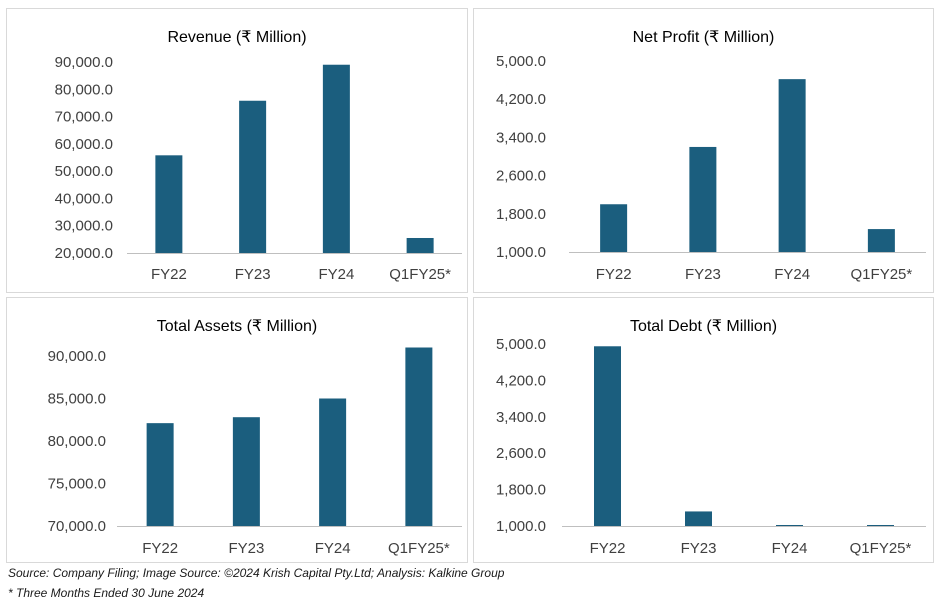 The width and height of the screenshot is (940, 610). I want to click on total-debt-bar-fy22, so click(607, 436).